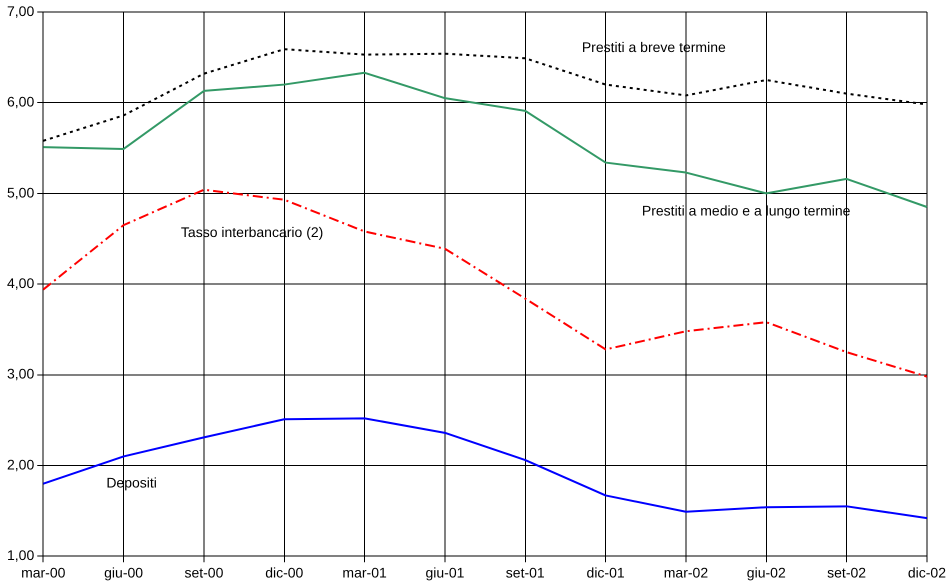 The width and height of the screenshot is (949, 587). Describe the element at coordinates (20, 282) in the screenshot. I see `y-tick-label: 4,00` at that location.